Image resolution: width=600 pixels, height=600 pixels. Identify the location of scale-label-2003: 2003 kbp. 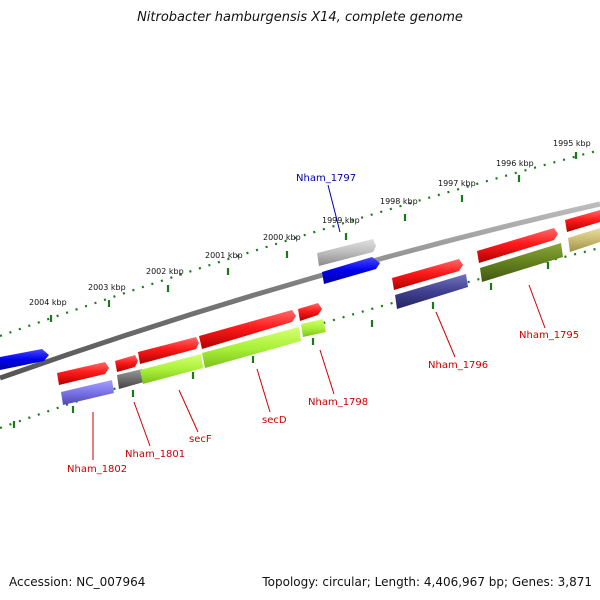
(107, 287).